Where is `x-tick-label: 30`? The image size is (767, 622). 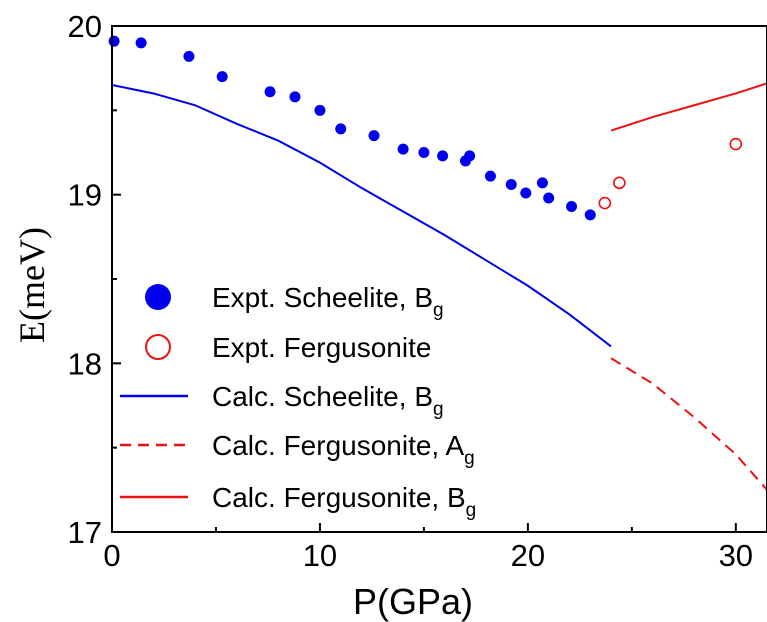 x-tick-label: 30 is located at coordinates (736, 555).